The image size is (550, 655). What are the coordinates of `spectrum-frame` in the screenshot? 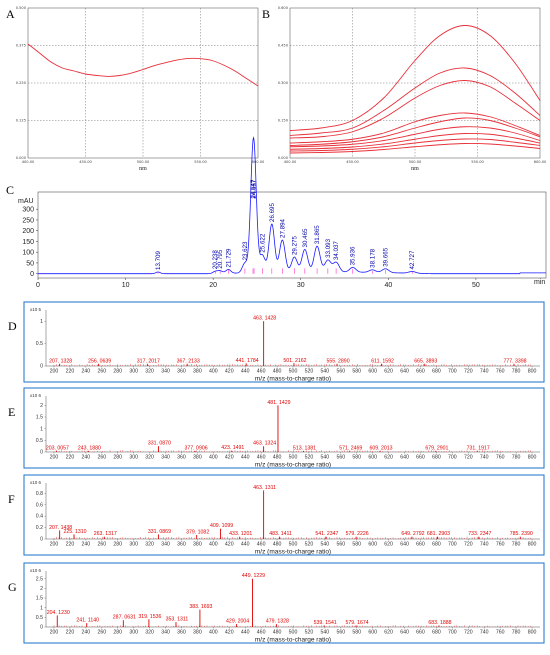 It's located at (284, 428).